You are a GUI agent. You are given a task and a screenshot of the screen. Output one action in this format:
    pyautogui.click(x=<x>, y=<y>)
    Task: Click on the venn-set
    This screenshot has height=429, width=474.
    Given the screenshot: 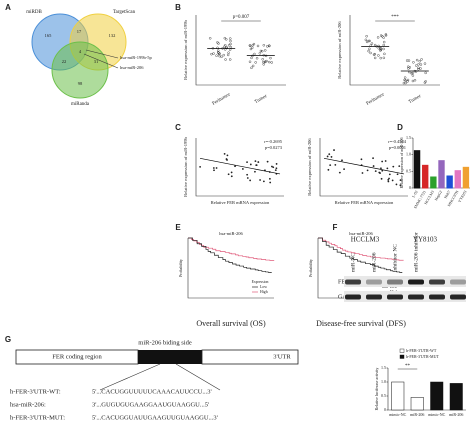 What is the action you would take?
    pyautogui.click(x=80, y=70)
    